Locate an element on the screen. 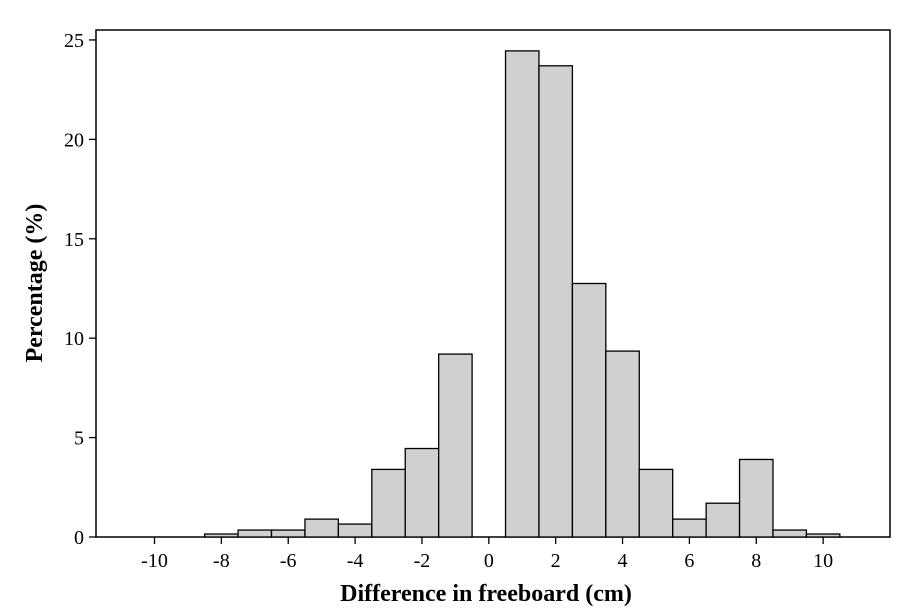  x-tick-label: 4 is located at coordinates (623, 561).